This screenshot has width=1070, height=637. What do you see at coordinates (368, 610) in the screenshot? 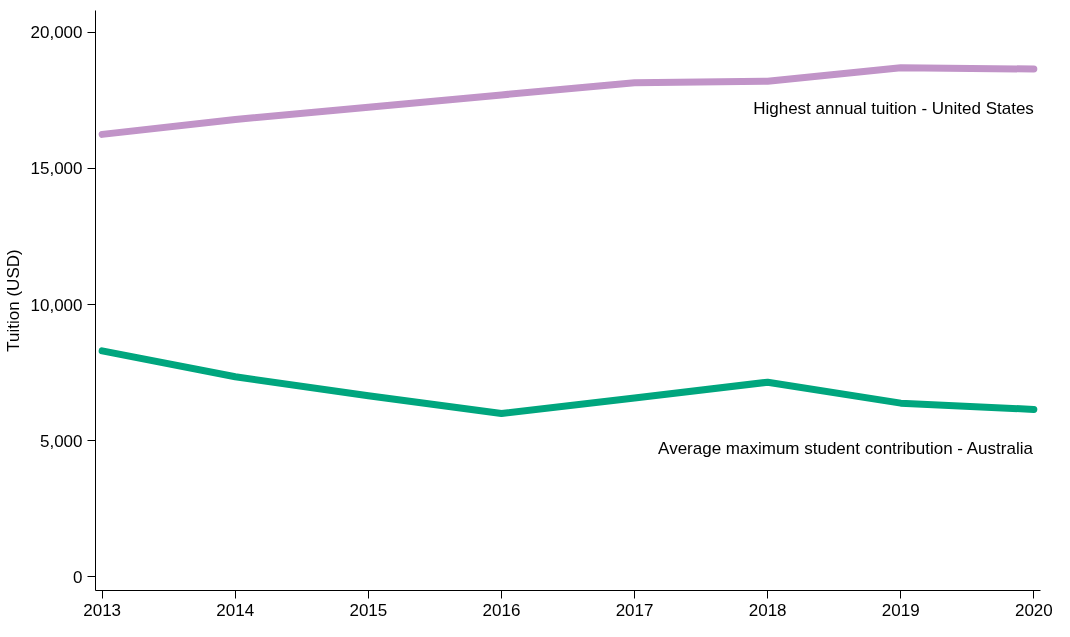
I see `x-tick-label: 2015` at bounding box center [368, 610].